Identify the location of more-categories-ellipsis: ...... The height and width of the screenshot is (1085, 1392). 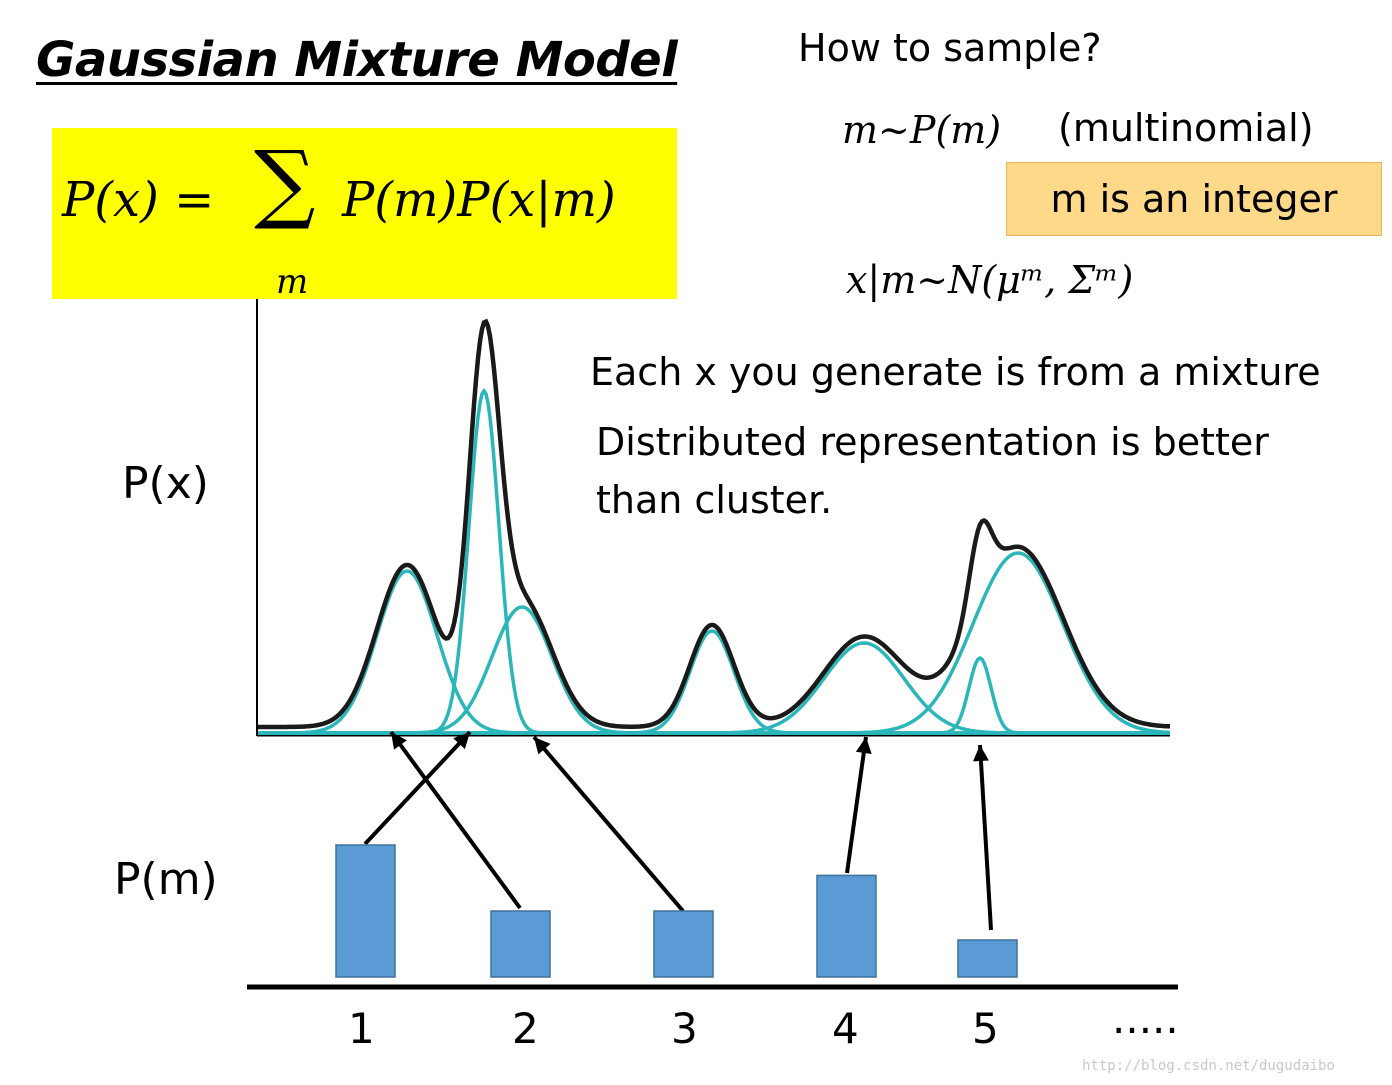
(1145, 1018).